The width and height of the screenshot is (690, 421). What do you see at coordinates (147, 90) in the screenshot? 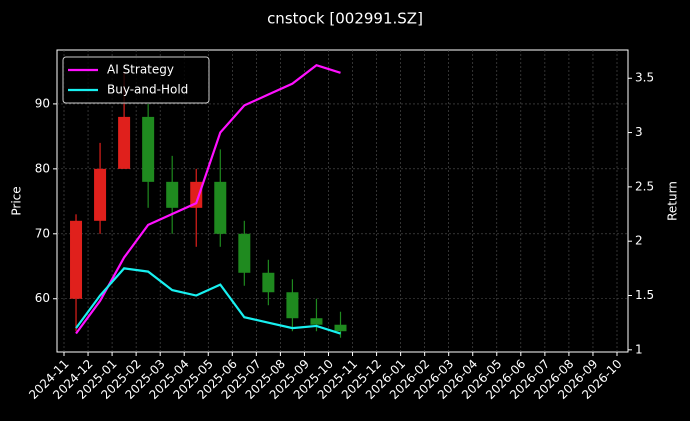
I see `legend-label: Buy-and-Hold` at bounding box center [147, 90].